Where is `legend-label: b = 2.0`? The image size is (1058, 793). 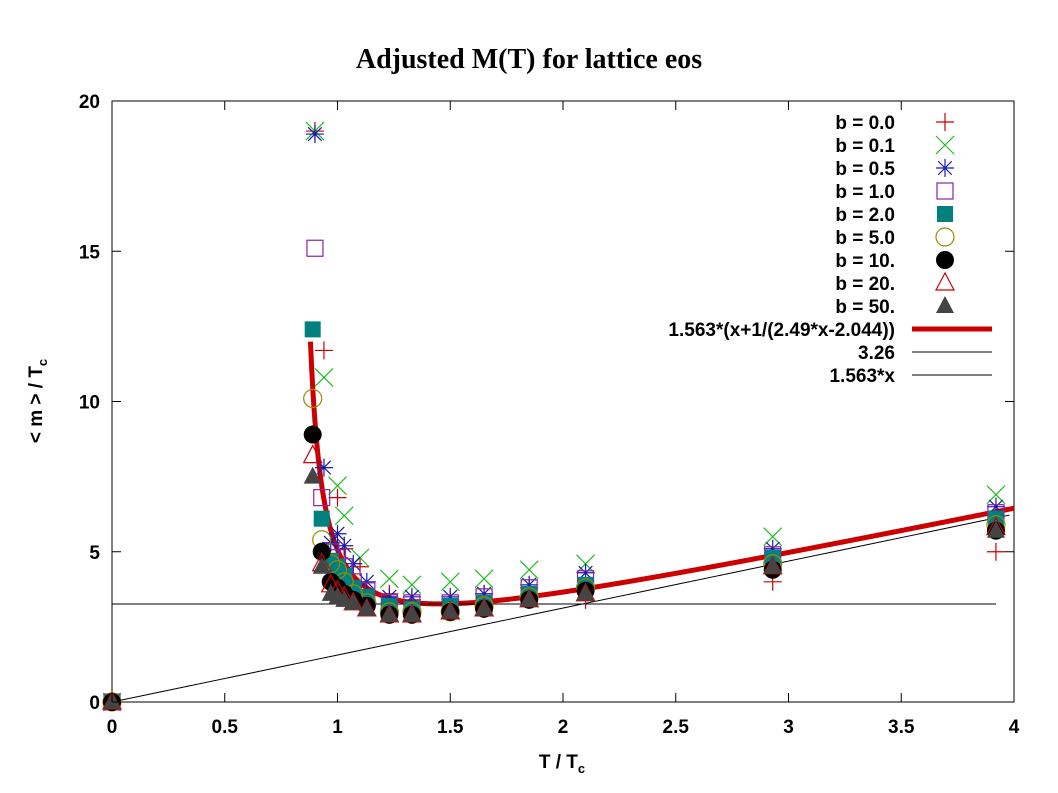
legend-label: b = 2.0 is located at coordinates (865, 215).